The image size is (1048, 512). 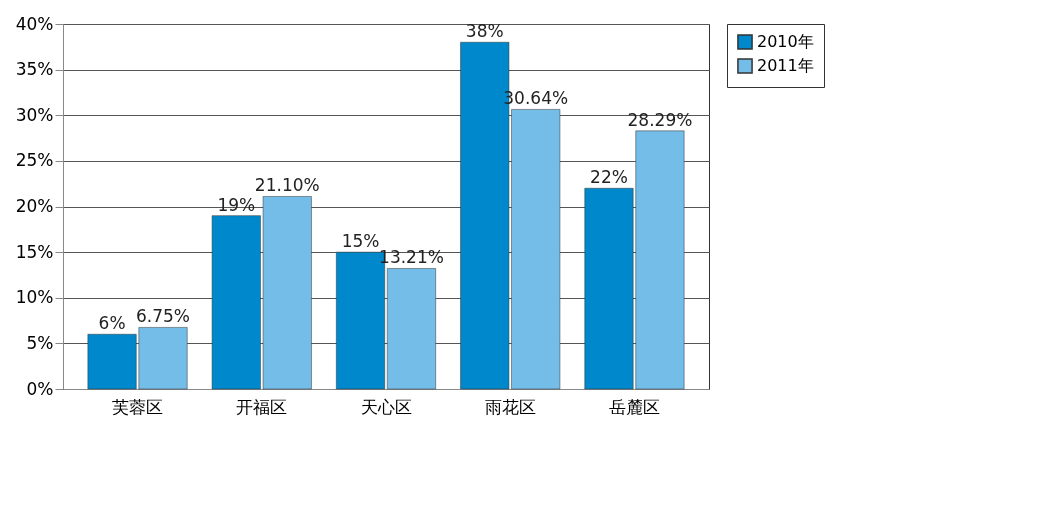 What do you see at coordinates (386, 406) in the screenshot?
I see `x-tick-label: 天心区` at bounding box center [386, 406].